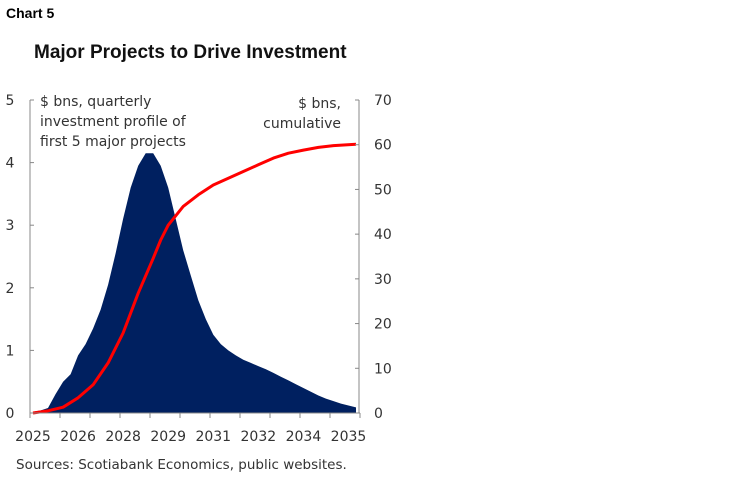 The image size is (748, 483). Describe the element at coordinates (168, 437) in the screenshot. I see `x-tick-label: 2029` at that location.